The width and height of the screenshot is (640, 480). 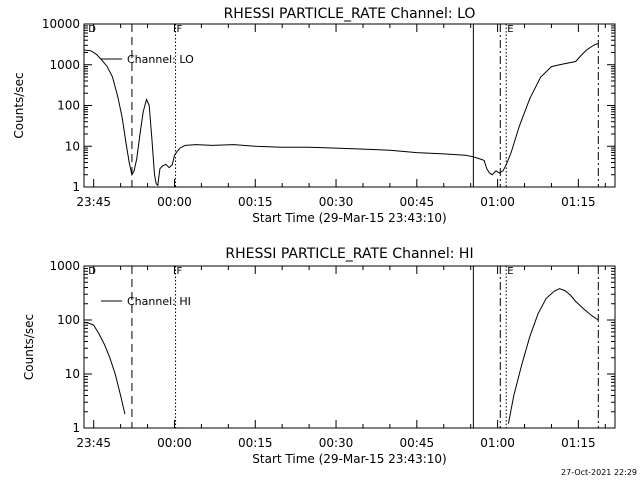 I want to click on legend-label: Channel: HI, so click(x=159, y=301).